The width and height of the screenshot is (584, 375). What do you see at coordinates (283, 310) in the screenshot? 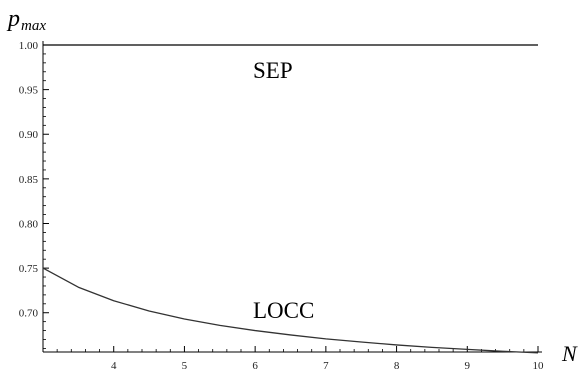
I see `series-label-locc: LOCC` at bounding box center [283, 310].